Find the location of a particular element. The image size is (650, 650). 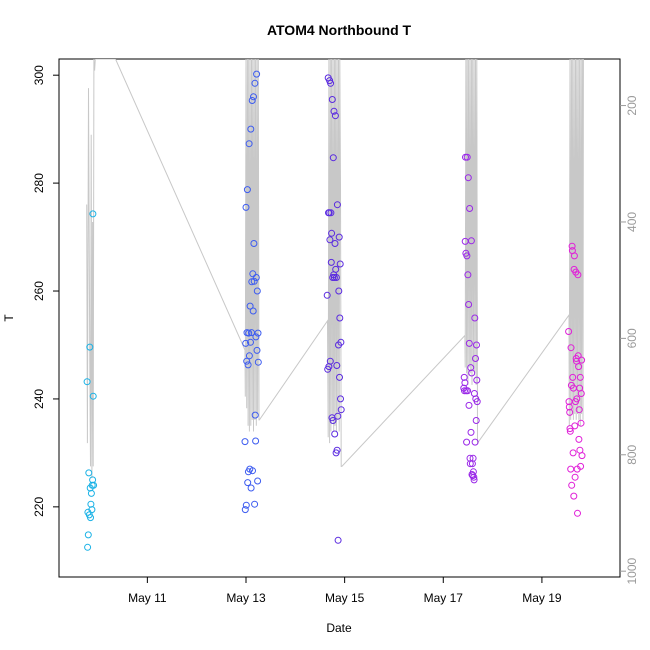

right-tick-label: 600 is located at coordinates (632, 338).